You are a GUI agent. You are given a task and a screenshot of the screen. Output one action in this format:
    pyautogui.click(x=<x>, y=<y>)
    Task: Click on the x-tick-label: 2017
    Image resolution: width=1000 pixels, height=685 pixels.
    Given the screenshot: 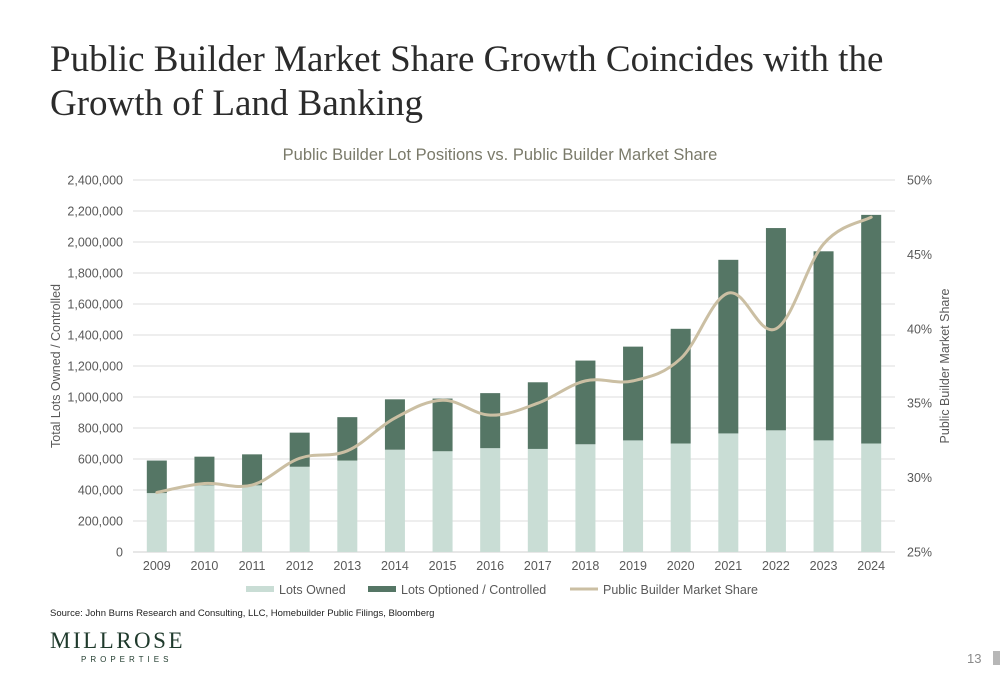 What is the action you would take?
    pyautogui.click(x=538, y=566)
    